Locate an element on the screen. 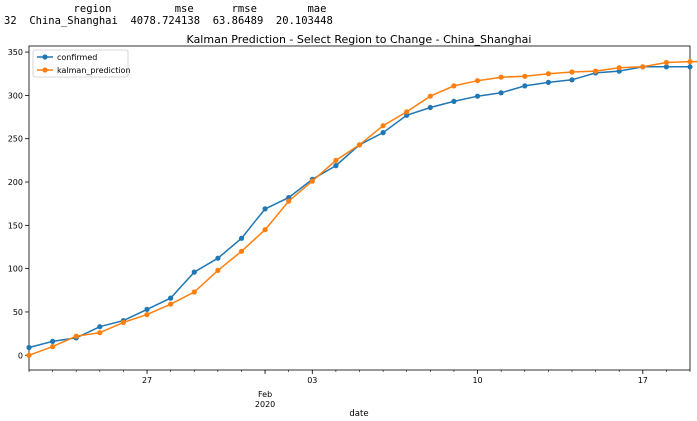  legend-label-confirmed: confirmed is located at coordinates (77, 57).